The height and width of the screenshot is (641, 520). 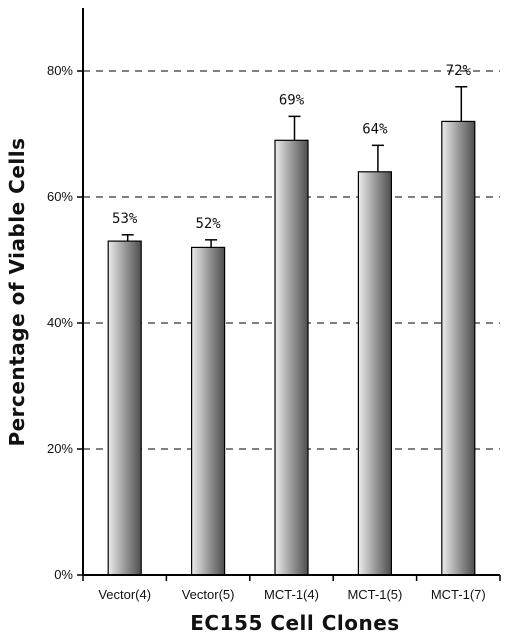 I want to click on x-axis-title: EC155 Cell Clones, so click(x=294, y=623).